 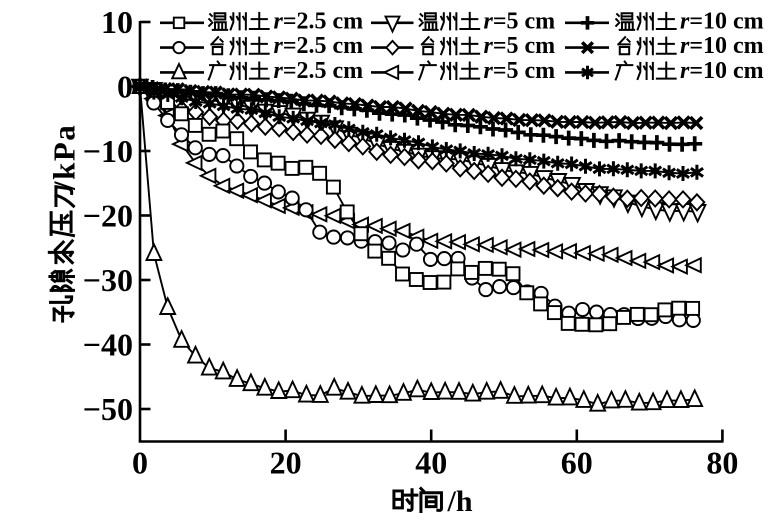 I want to click on svg-text: /h, so click(x=460, y=501).